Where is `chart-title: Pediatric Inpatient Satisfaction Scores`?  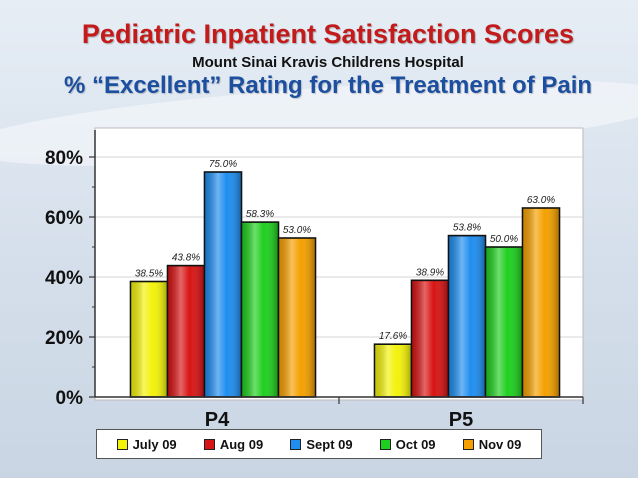
chart-title: Pediatric Inpatient Satisfaction Scores is located at coordinates (328, 34).